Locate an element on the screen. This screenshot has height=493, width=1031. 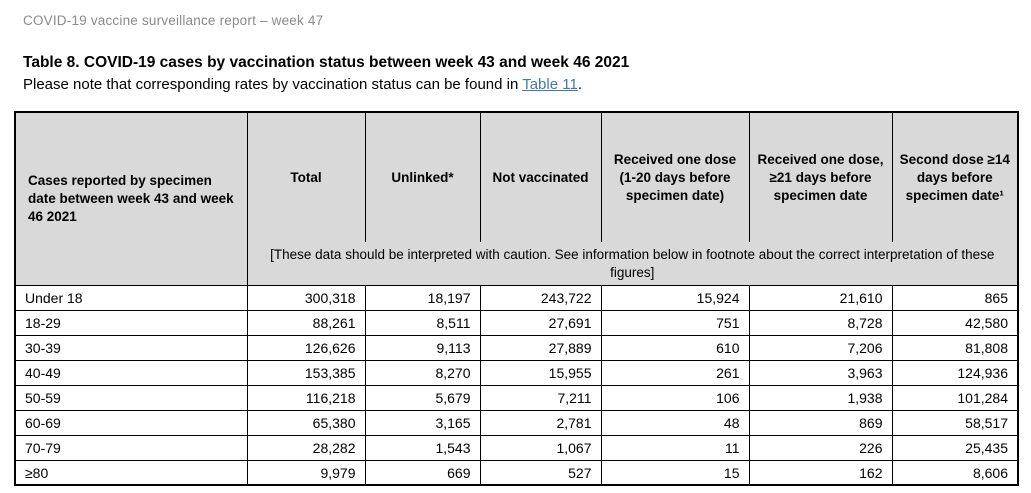
age-group-cell: 60-69 is located at coordinates (131, 422).